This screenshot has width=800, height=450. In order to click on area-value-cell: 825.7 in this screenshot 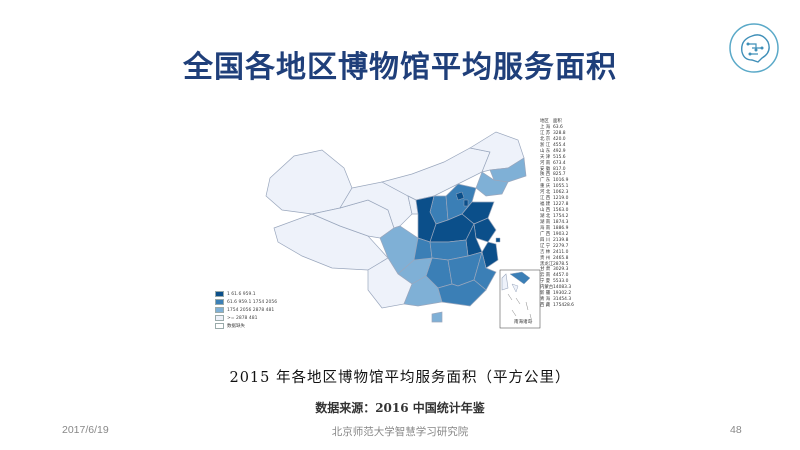, I will do `click(559, 175)`.